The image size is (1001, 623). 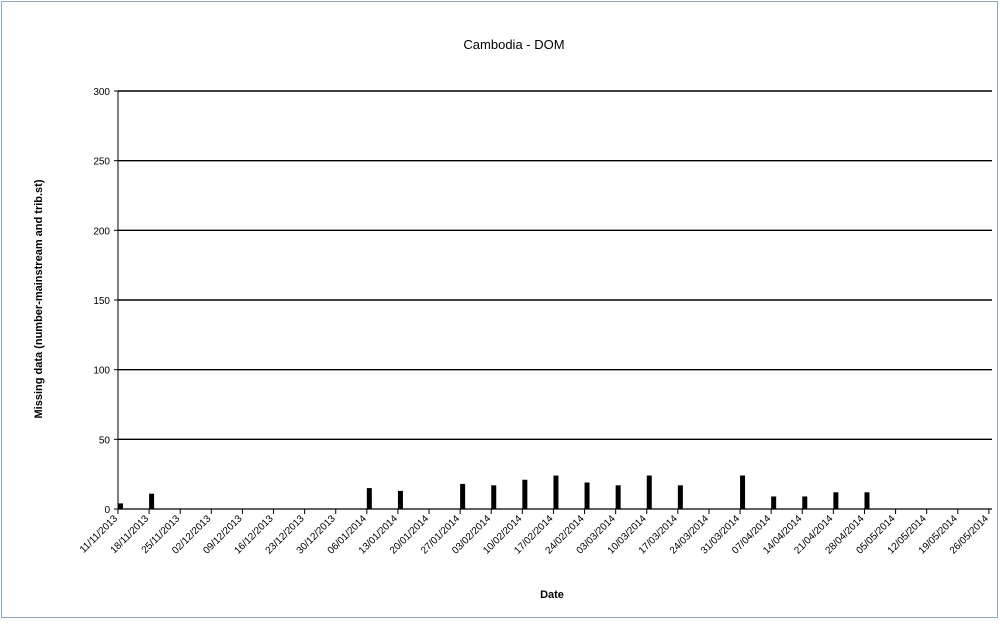 What do you see at coordinates (805, 502) in the screenshot?
I see `bar-14-04-2014` at bounding box center [805, 502].